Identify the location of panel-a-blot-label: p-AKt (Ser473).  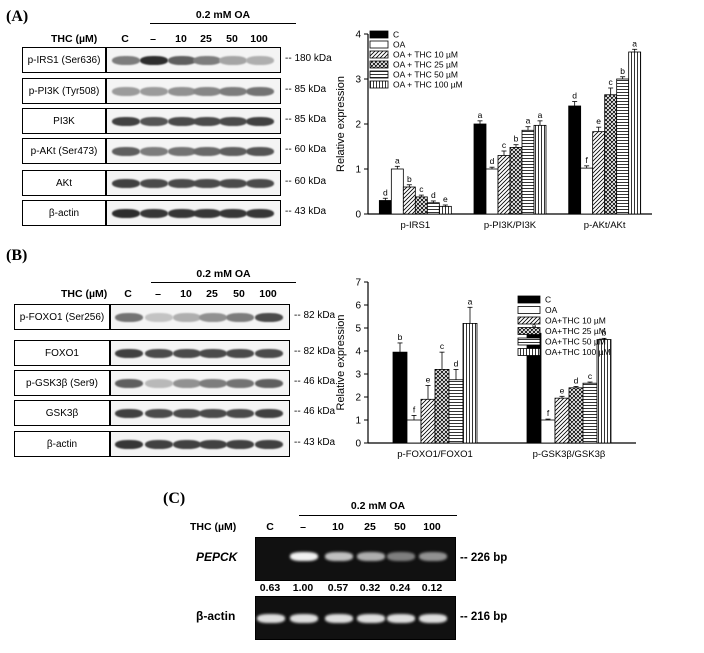
(64, 151).